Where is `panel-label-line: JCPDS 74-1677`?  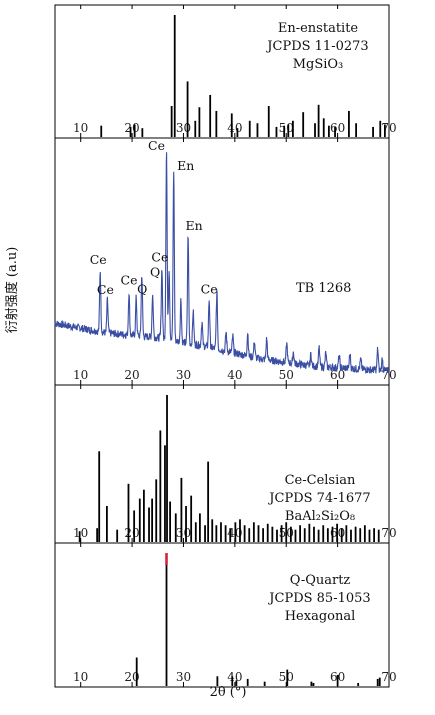 panel-label-line: JCPDS 74-1677 is located at coordinates (318, 498).